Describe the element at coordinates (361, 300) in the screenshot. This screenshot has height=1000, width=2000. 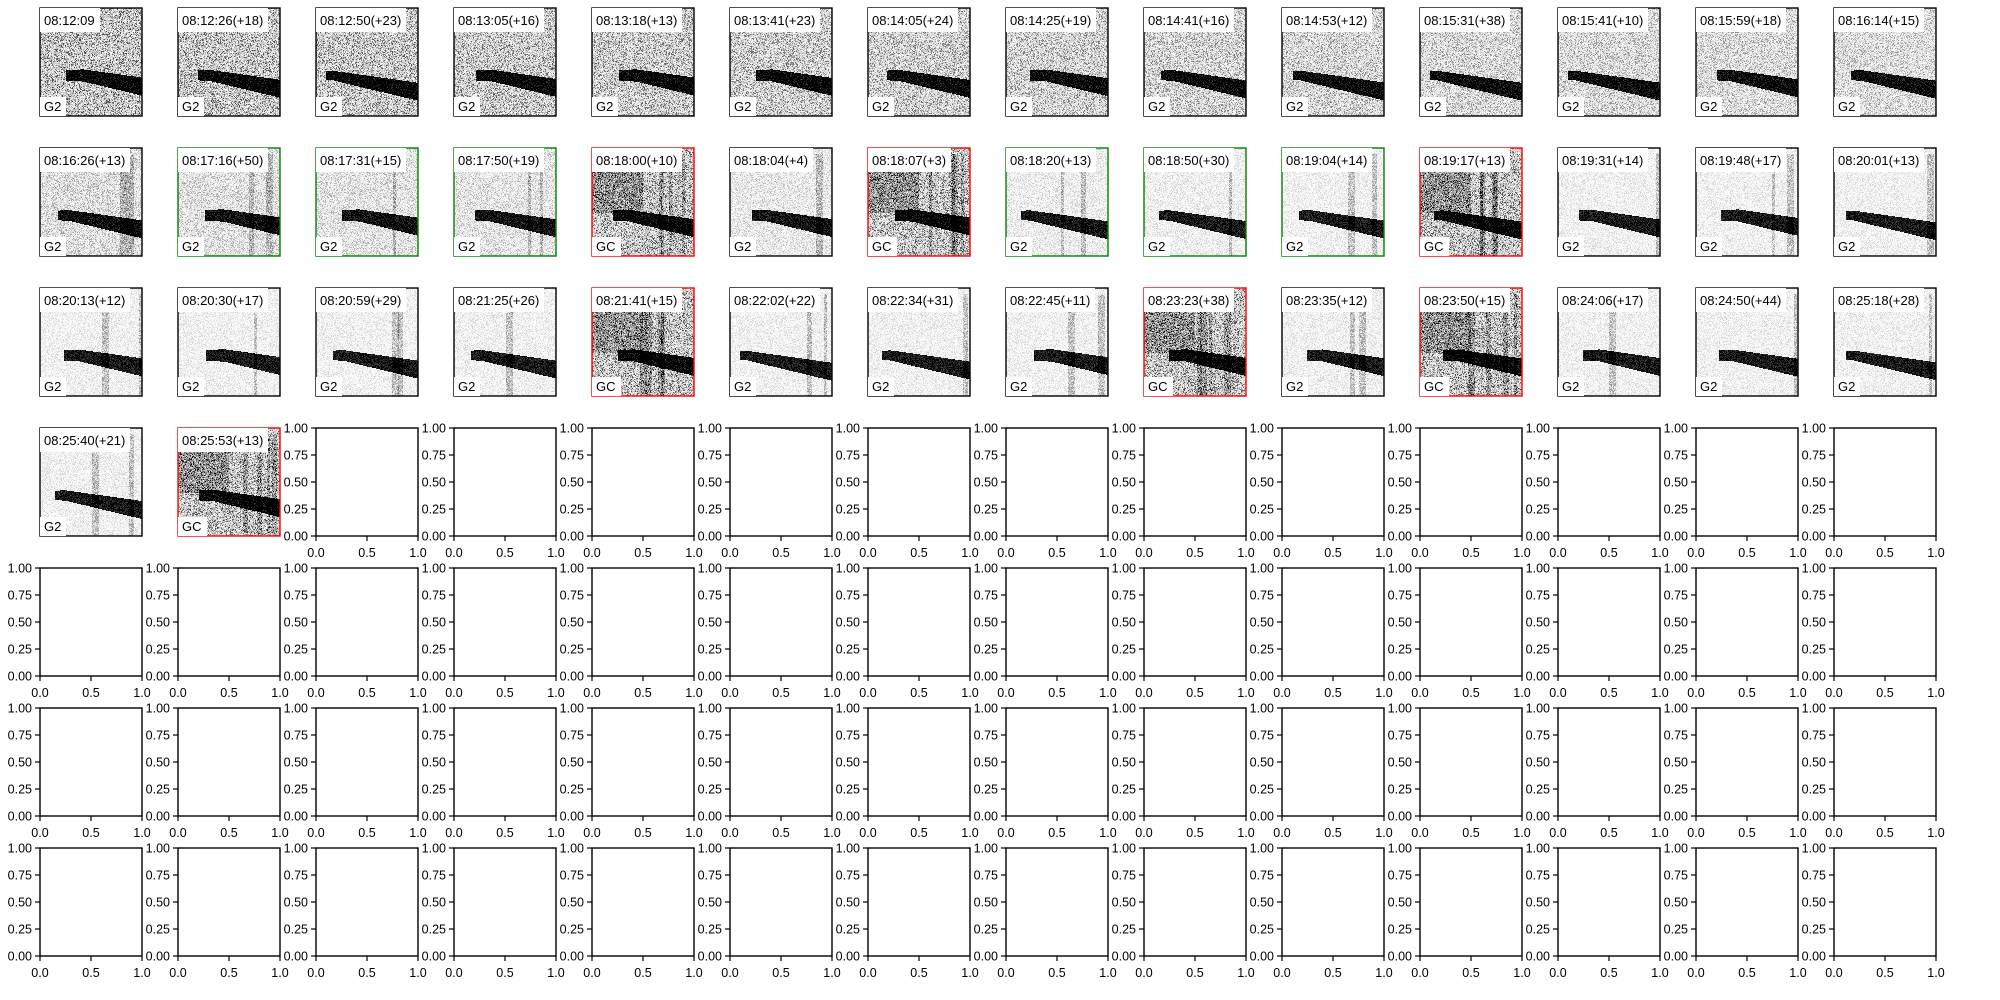
I see `panel-time-label: 08:20:59(+29)` at that location.